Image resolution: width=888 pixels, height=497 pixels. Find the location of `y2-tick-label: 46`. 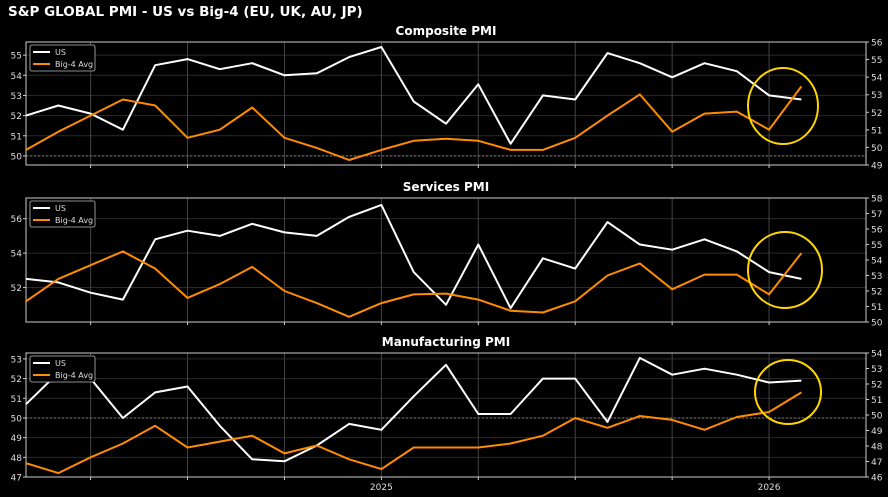

y2-tick-label: 46 is located at coordinates (877, 479).